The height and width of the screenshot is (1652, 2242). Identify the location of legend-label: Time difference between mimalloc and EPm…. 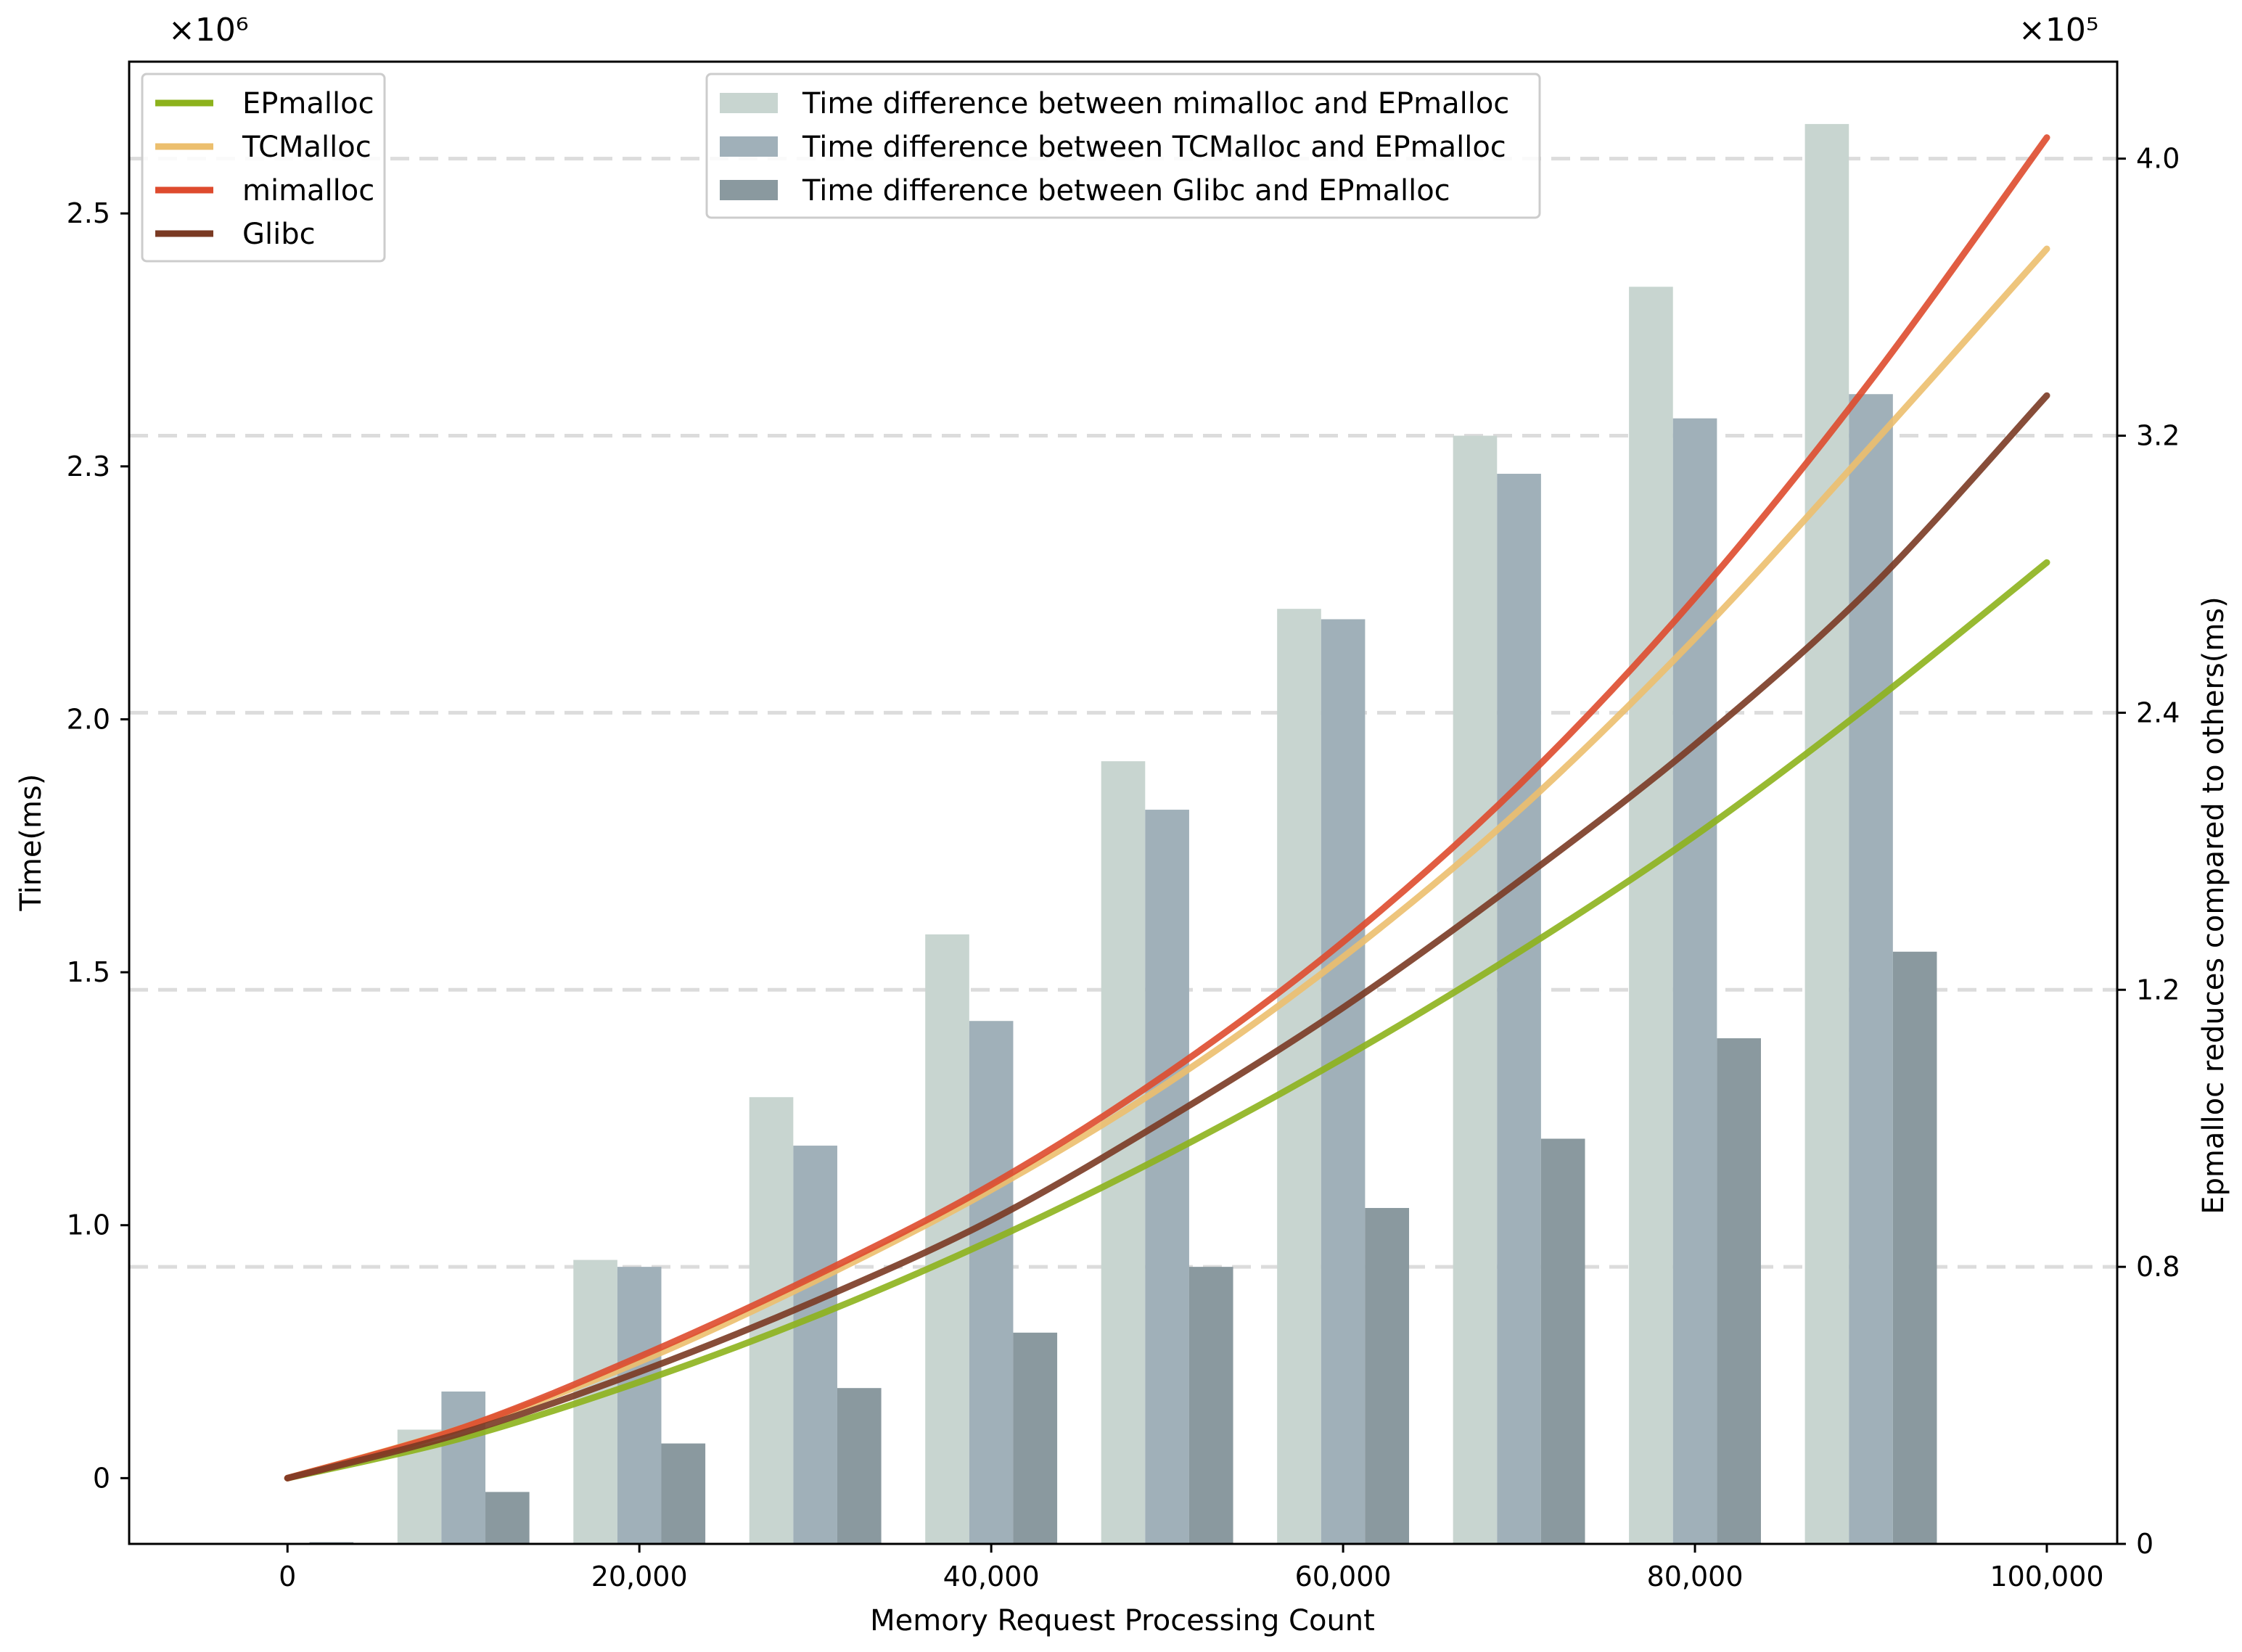
(1155, 104).